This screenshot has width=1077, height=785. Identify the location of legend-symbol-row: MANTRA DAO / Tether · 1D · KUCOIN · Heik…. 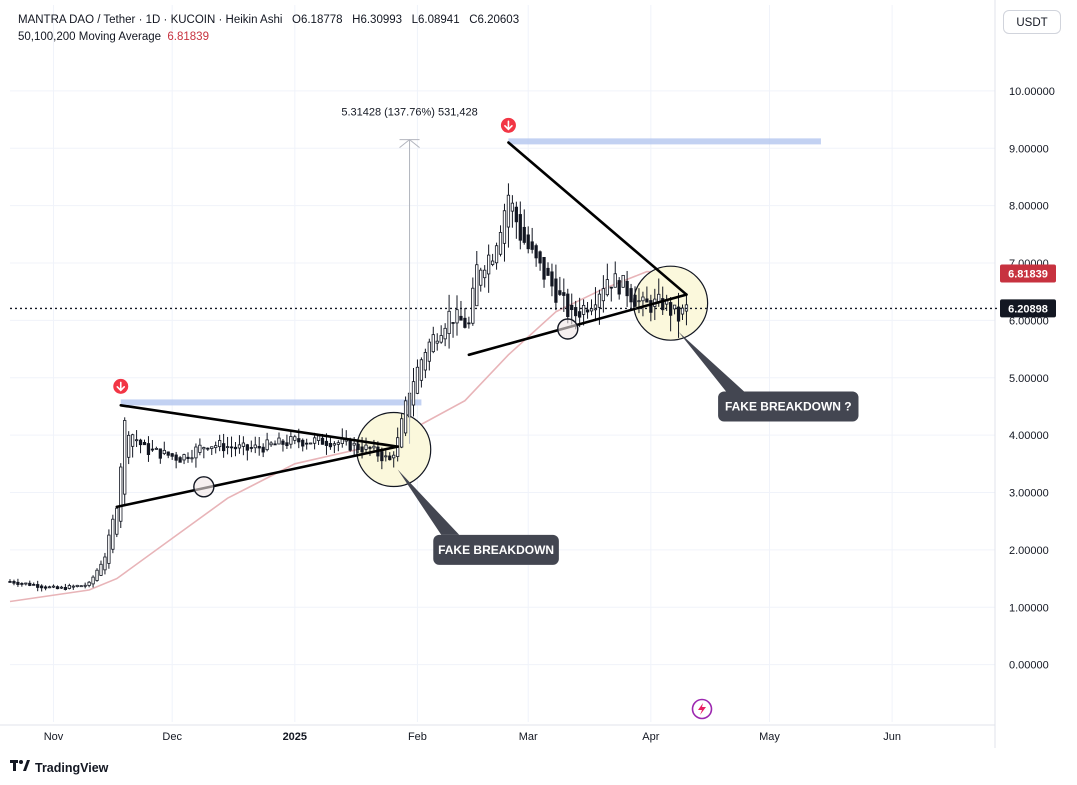
(269, 20).